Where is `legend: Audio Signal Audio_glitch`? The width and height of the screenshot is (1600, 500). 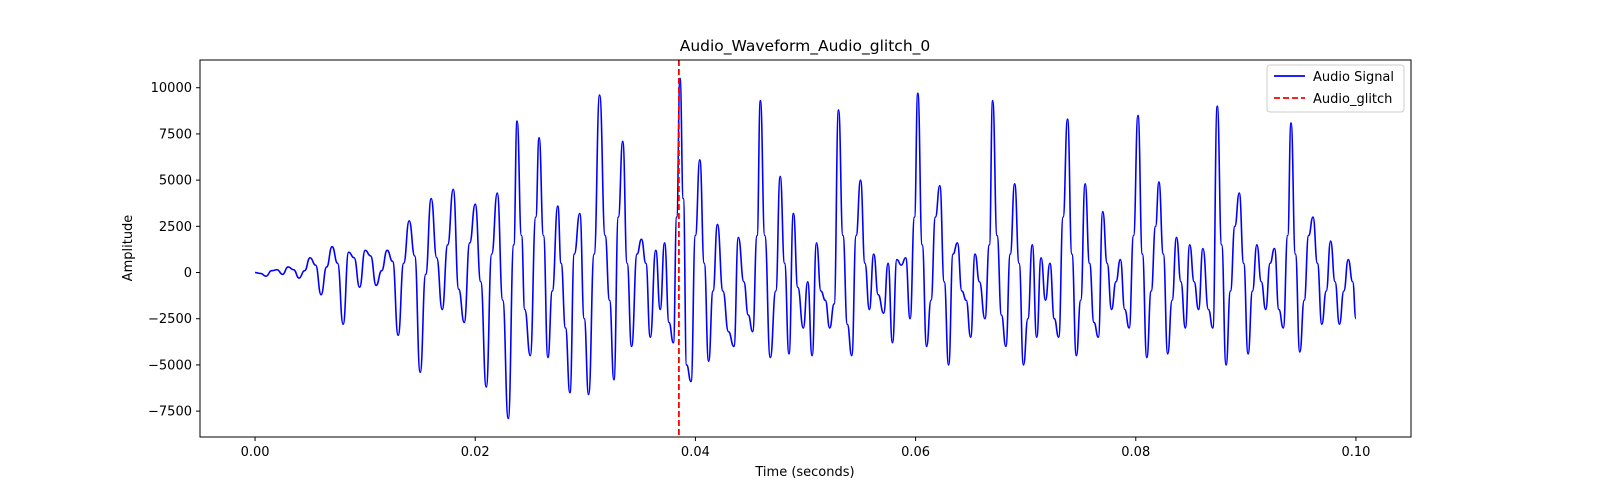 legend: Audio Signal Audio_glitch is located at coordinates (1335, 88).